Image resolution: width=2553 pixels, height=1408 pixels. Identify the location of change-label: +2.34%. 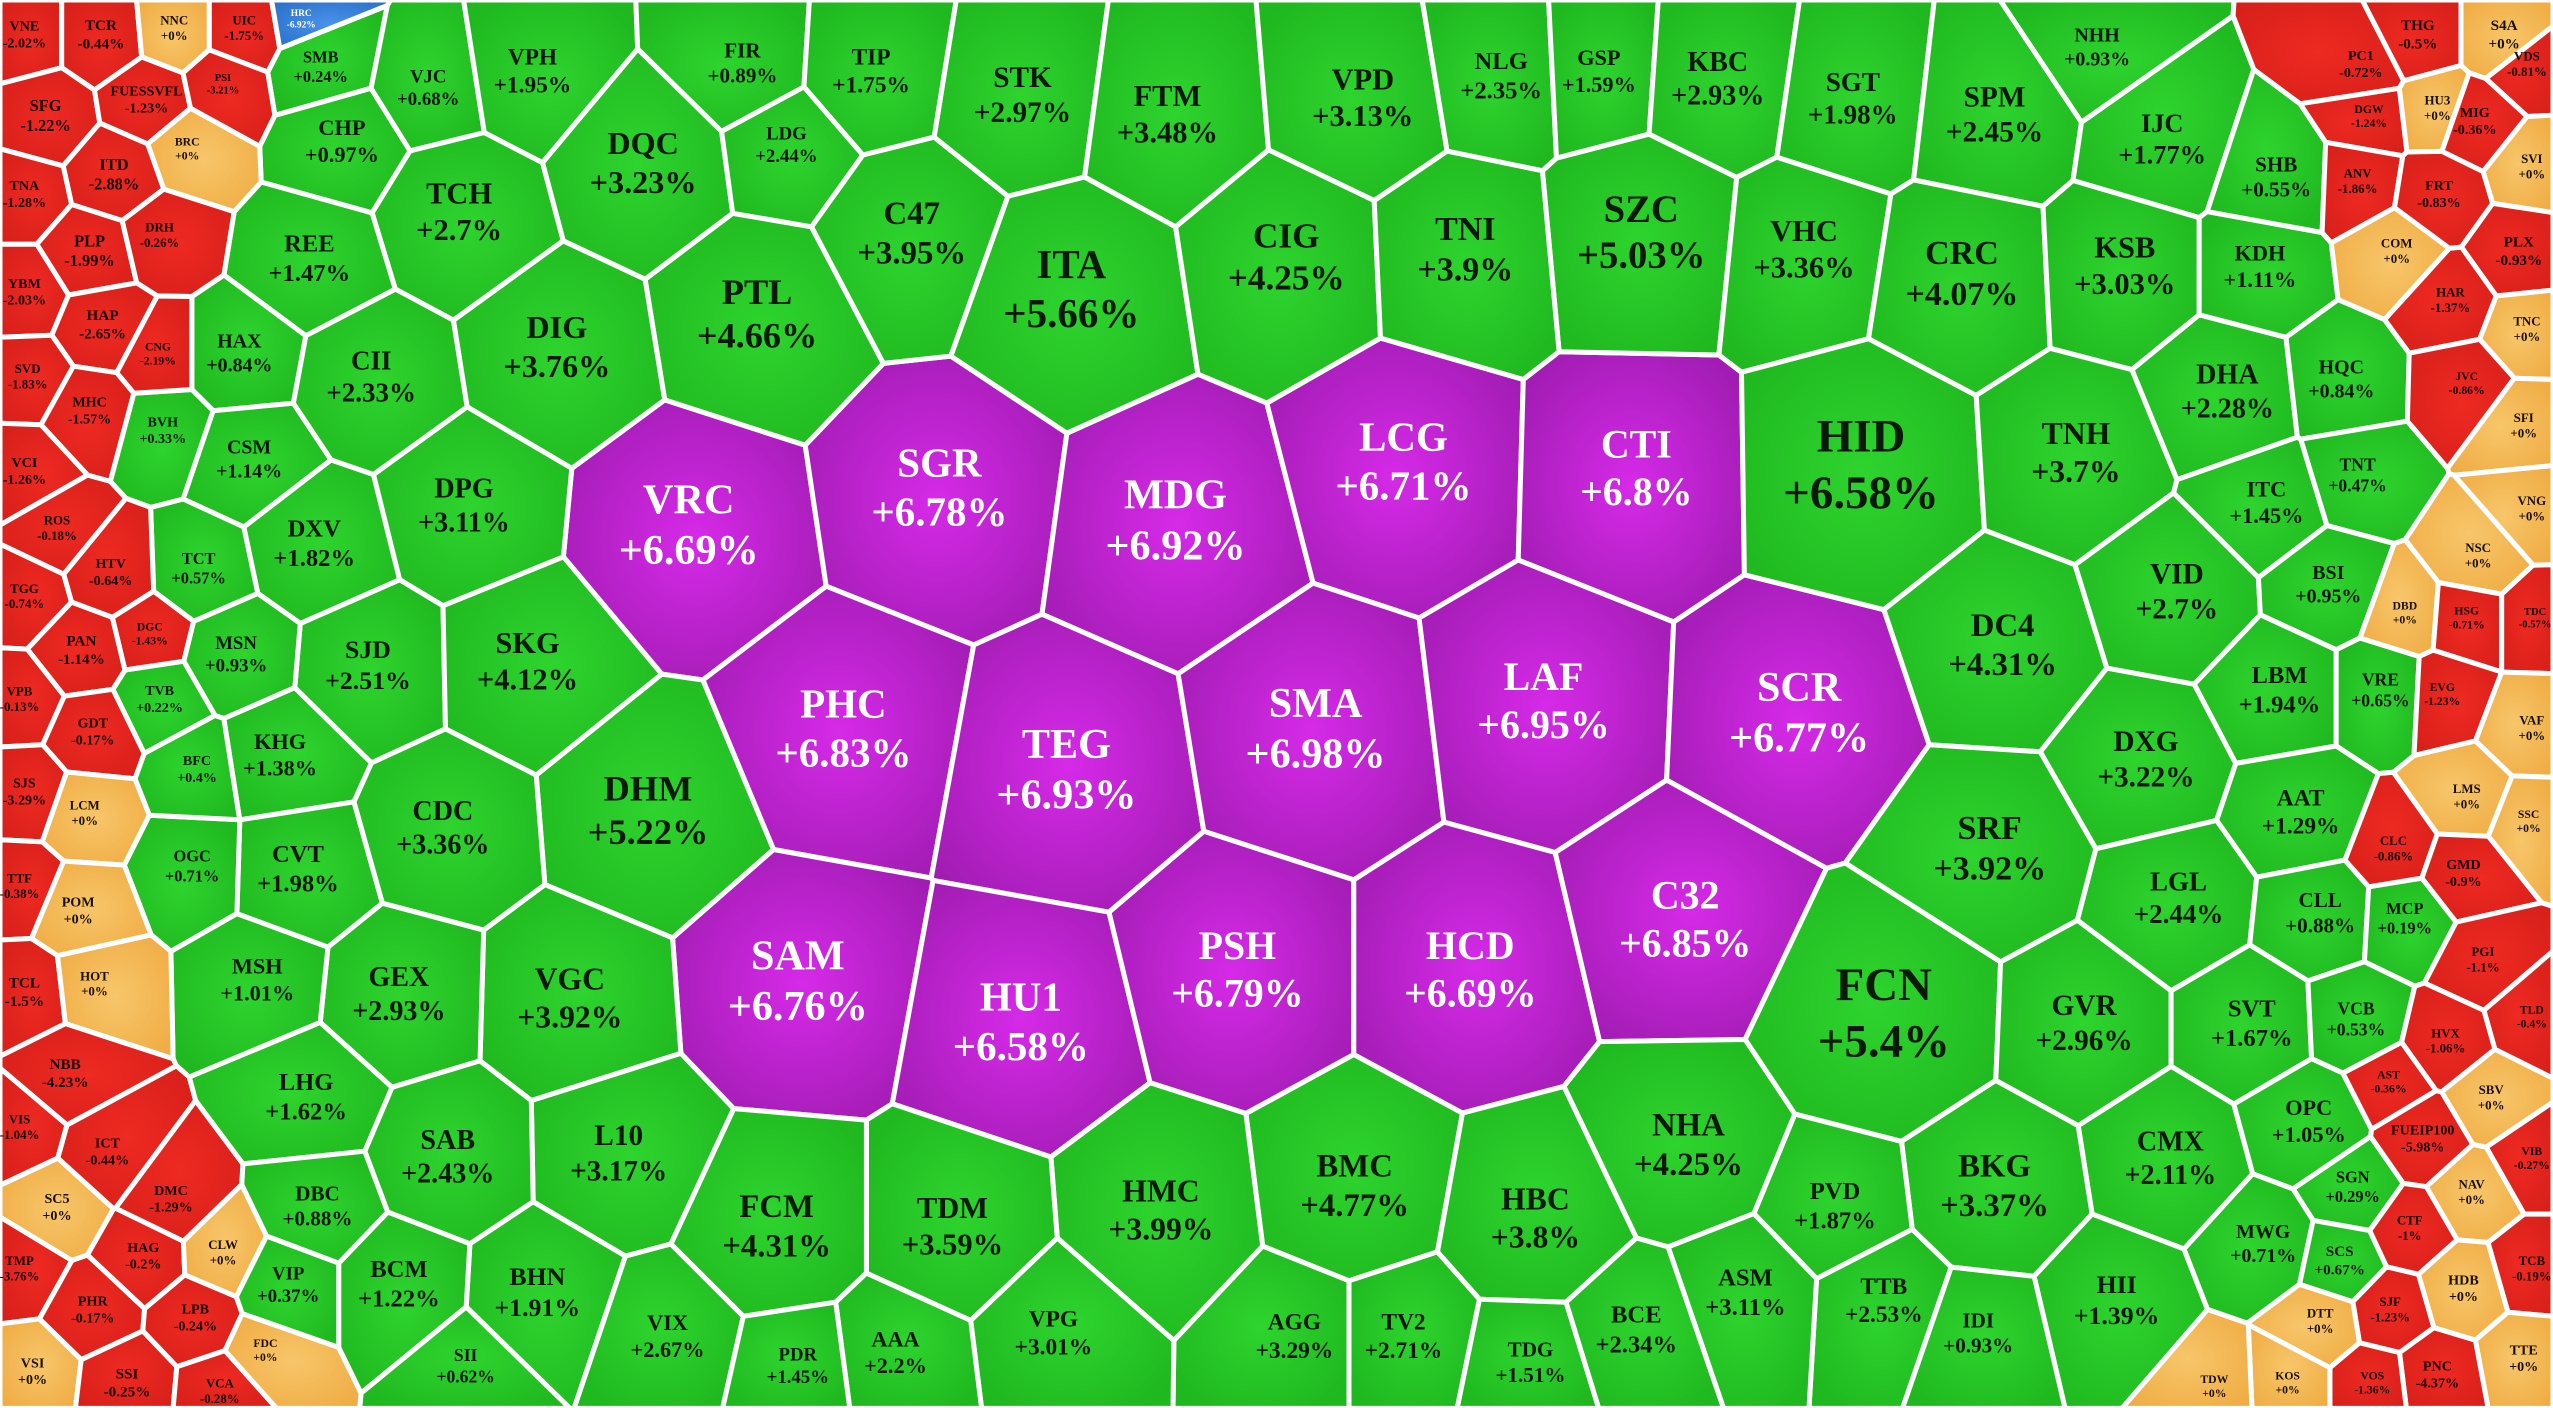
(1637, 1344).